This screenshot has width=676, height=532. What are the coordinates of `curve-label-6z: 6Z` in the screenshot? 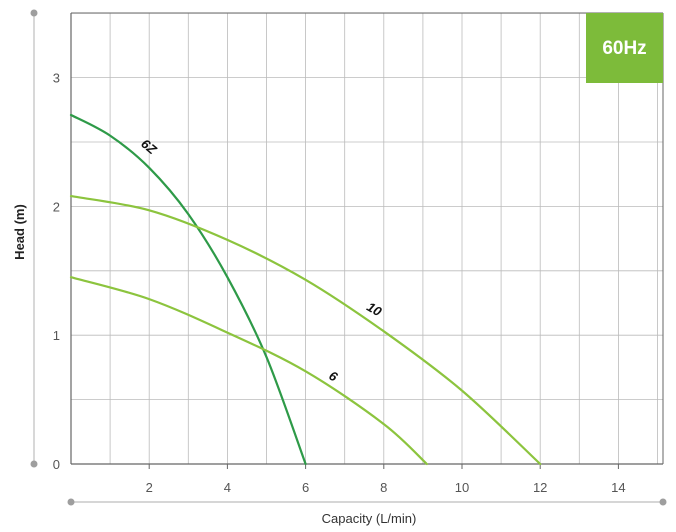 It's located at (149, 147).